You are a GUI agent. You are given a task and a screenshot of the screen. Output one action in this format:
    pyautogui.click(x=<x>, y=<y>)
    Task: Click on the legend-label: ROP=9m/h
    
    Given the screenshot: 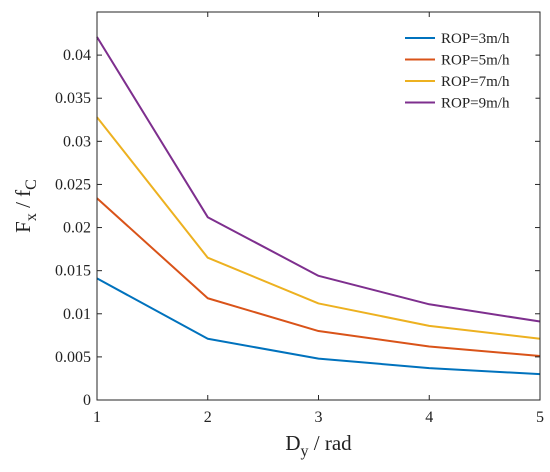 What is the action you would take?
    pyautogui.click(x=475, y=104)
    